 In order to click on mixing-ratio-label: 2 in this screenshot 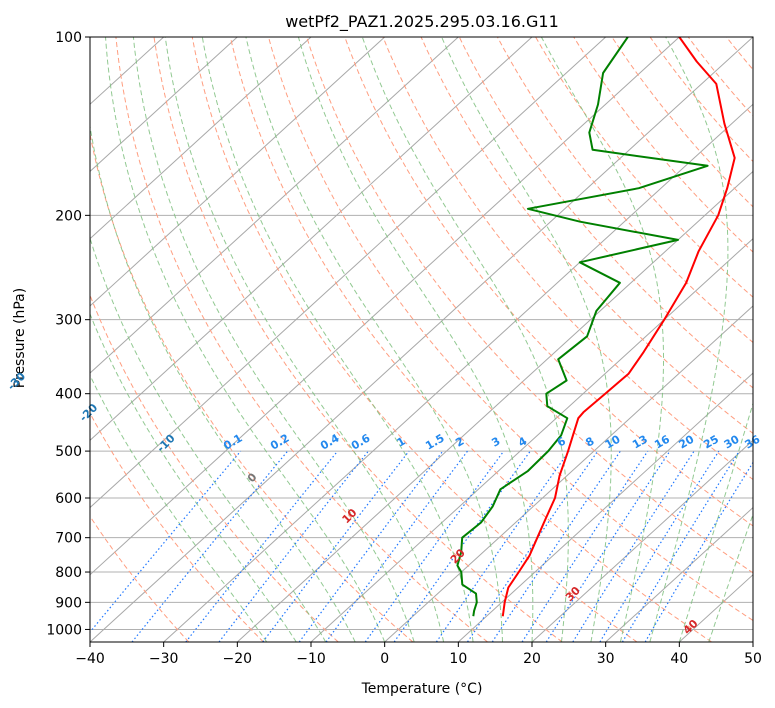, I will do `click(459, 442)`.